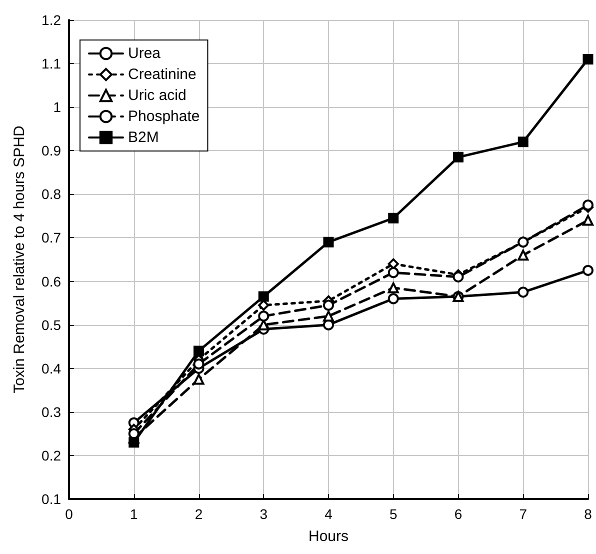 Image resolution: width=596 pixels, height=554 pixels. What do you see at coordinates (523, 514) in the screenshot?
I see `x-tick-label: 7` at bounding box center [523, 514].